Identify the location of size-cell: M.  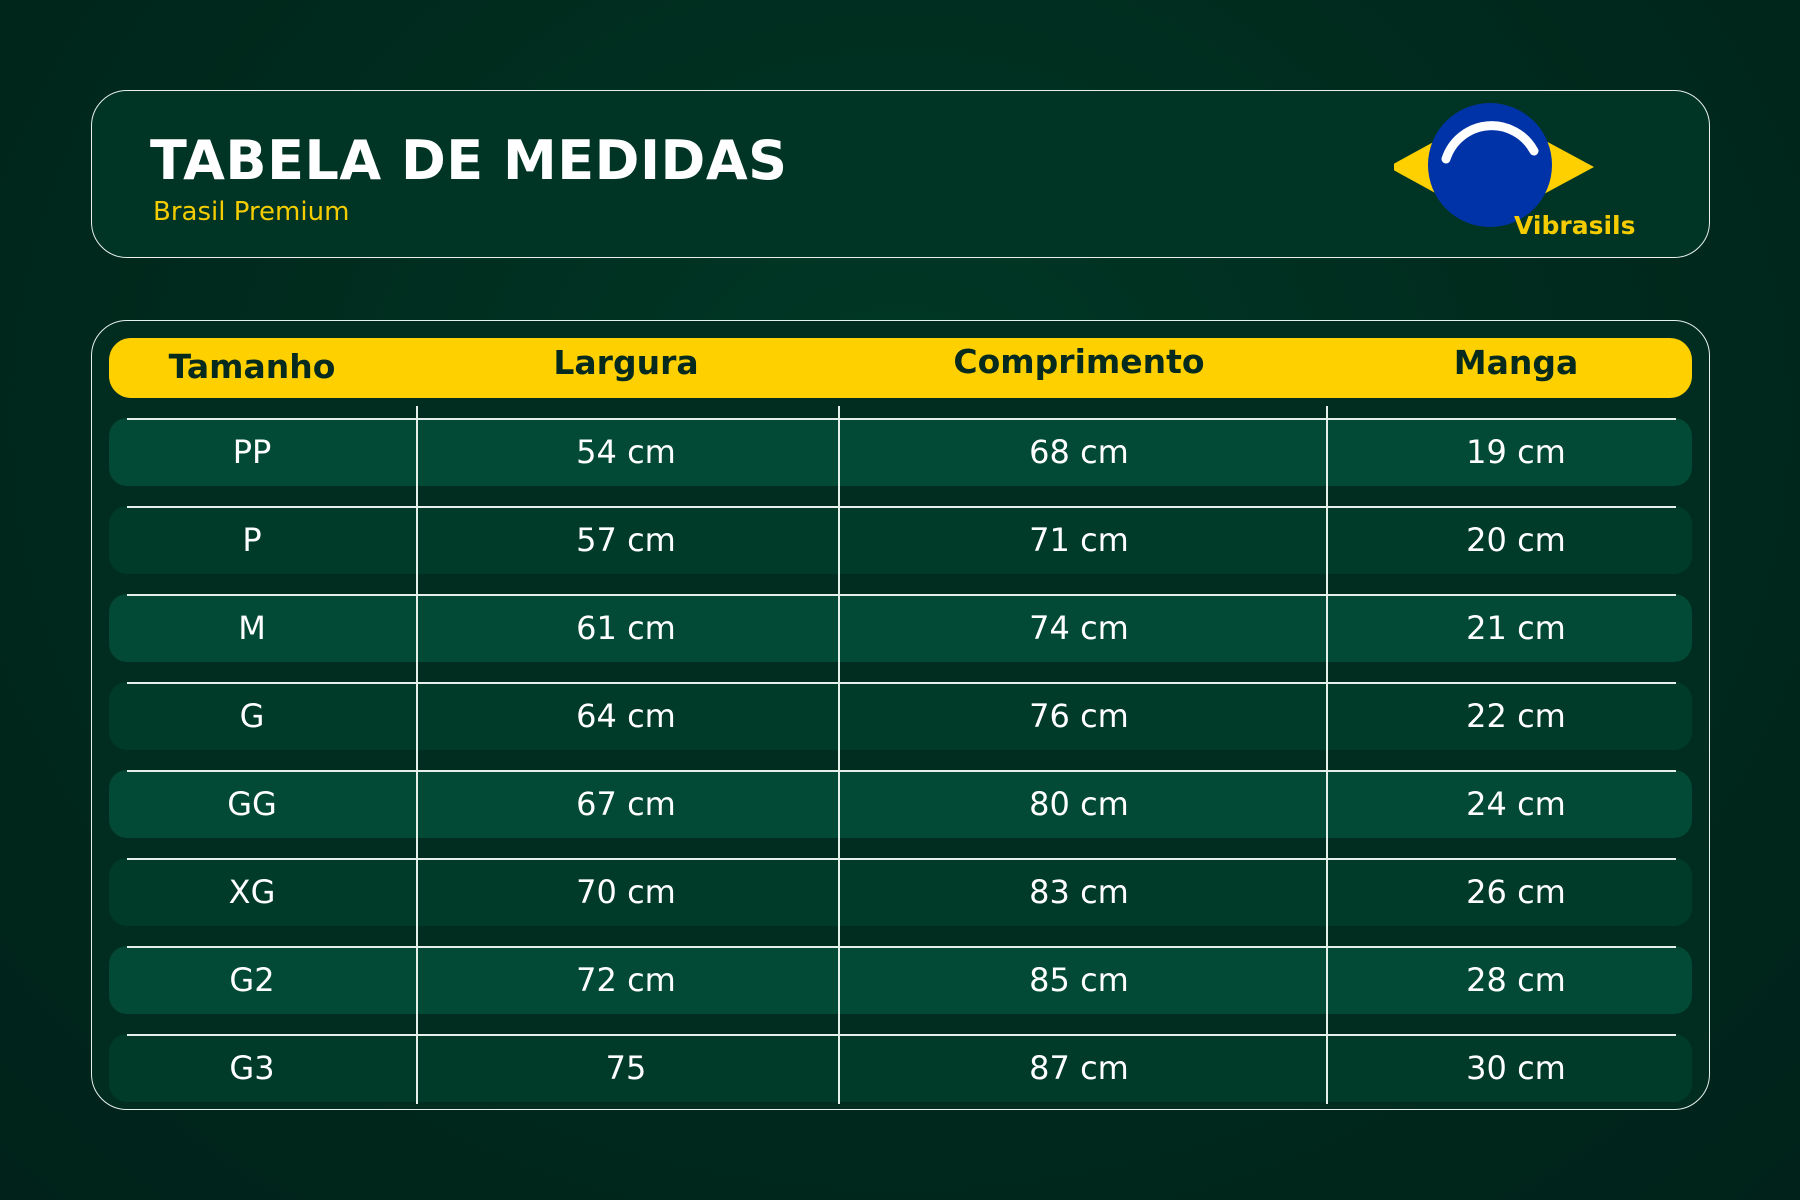
(252, 628).